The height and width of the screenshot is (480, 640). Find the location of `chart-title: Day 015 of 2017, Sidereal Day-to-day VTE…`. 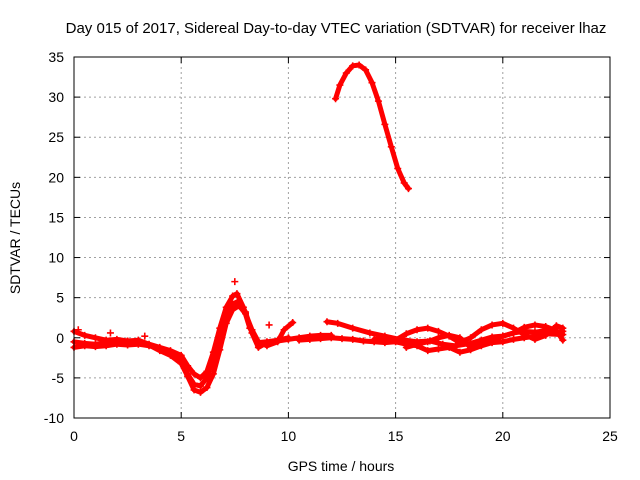

chart-title: Day 015 of 2017, Sidereal Day-to-day VTE… is located at coordinates (336, 28).